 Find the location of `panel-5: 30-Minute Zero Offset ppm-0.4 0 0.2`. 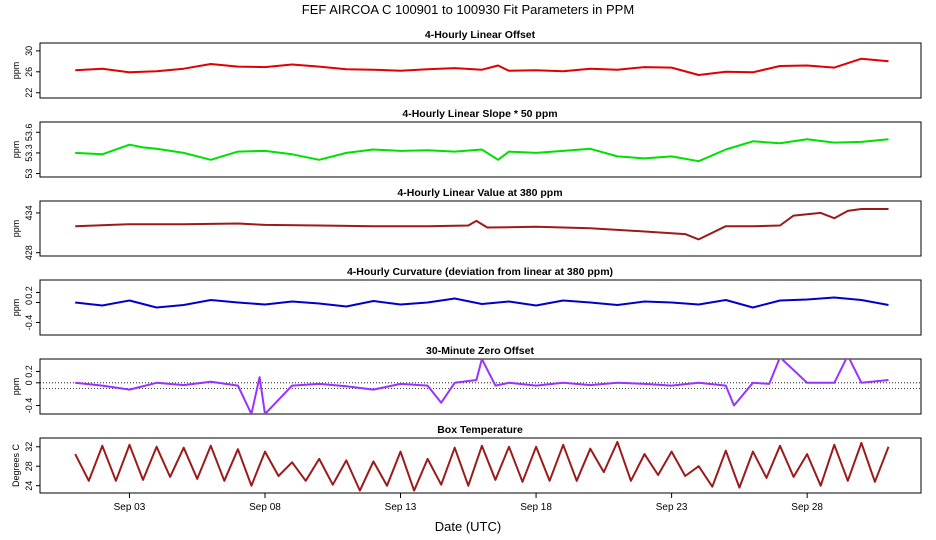

panel-5: 30-Minute Zero Offset ppm-0.4 0 0.2 is located at coordinates (466, 380).